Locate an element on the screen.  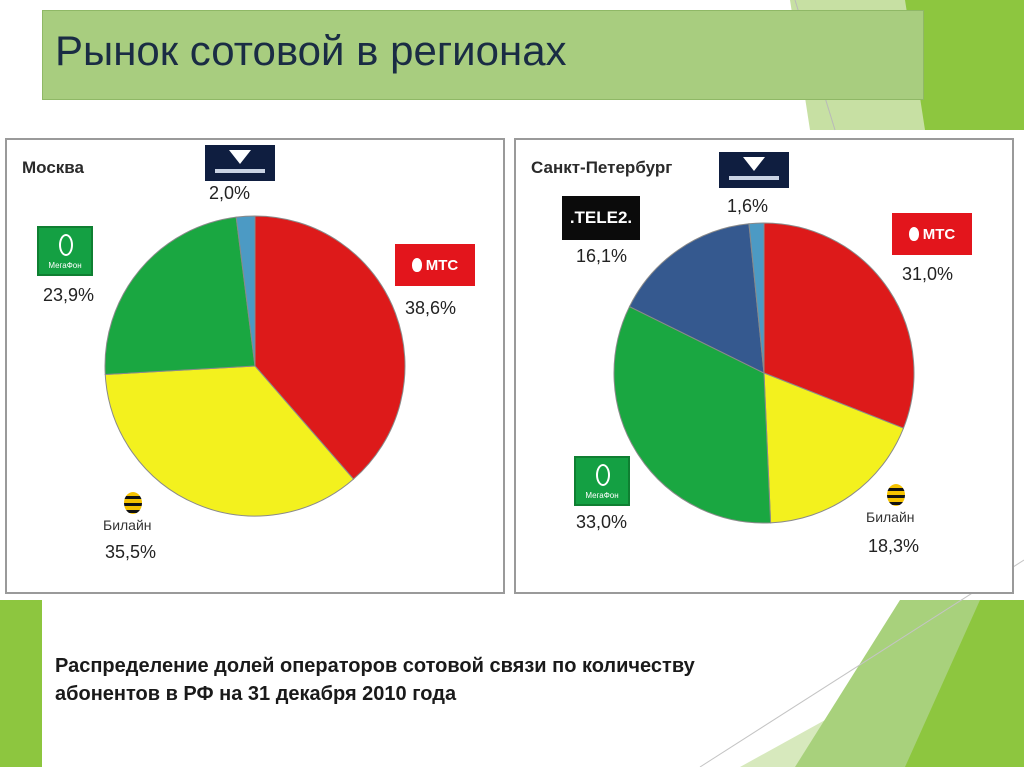
moscow-skylink-label: 2,0% is located at coordinates (230, 193).